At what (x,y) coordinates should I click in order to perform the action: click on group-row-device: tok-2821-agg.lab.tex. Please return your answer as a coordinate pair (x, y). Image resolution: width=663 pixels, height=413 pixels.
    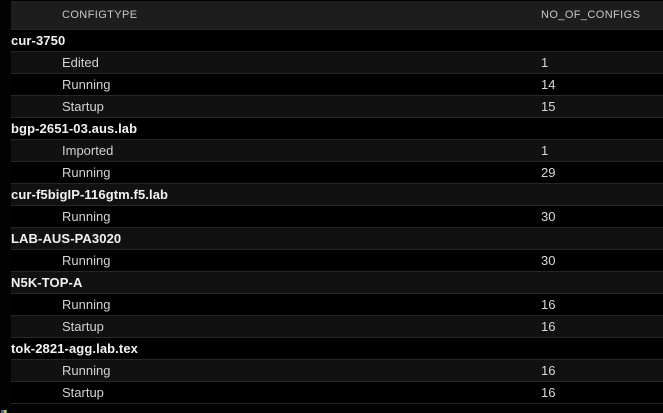
    Looking at the image, I should click on (337, 348).